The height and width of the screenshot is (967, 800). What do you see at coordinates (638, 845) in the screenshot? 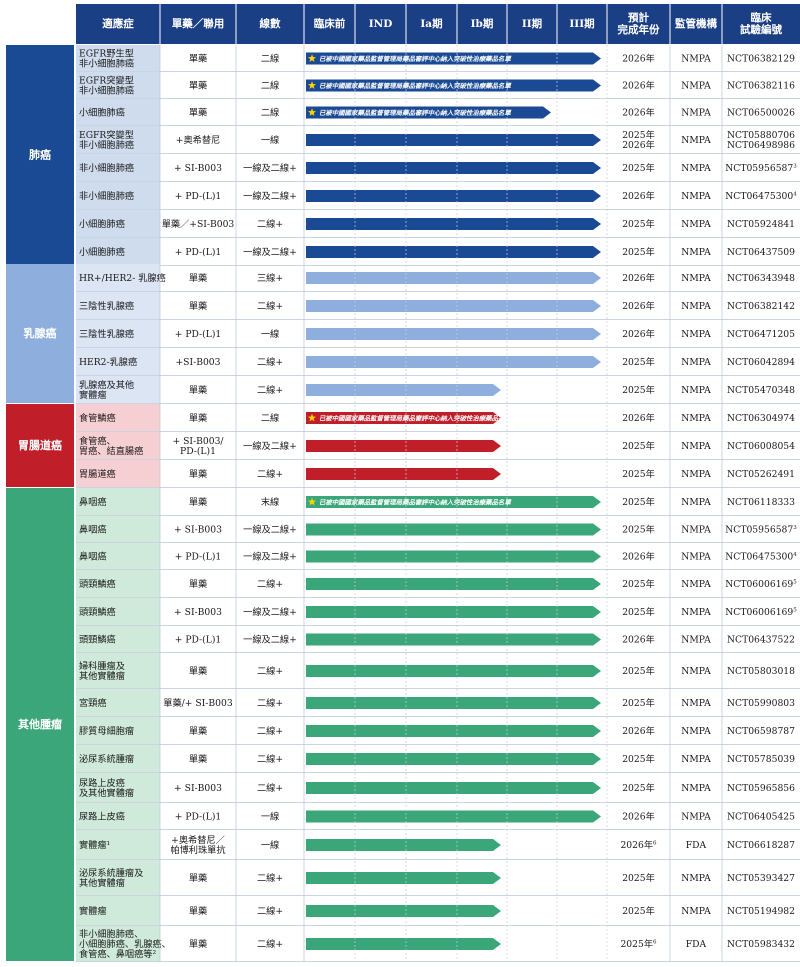
I see `completion-year: 2026年6` at bounding box center [638, 845].